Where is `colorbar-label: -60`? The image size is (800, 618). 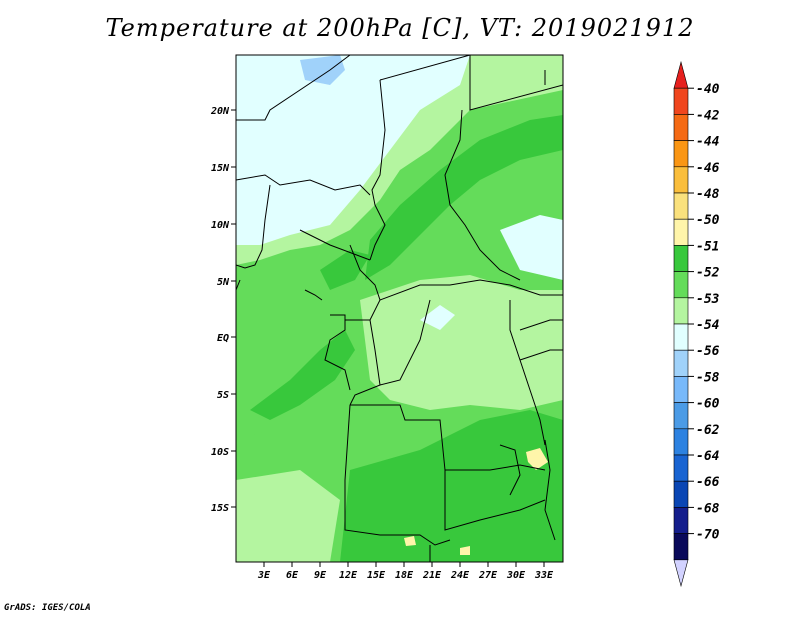 colorbar-label: -60 is located at coordinates (708, 404).